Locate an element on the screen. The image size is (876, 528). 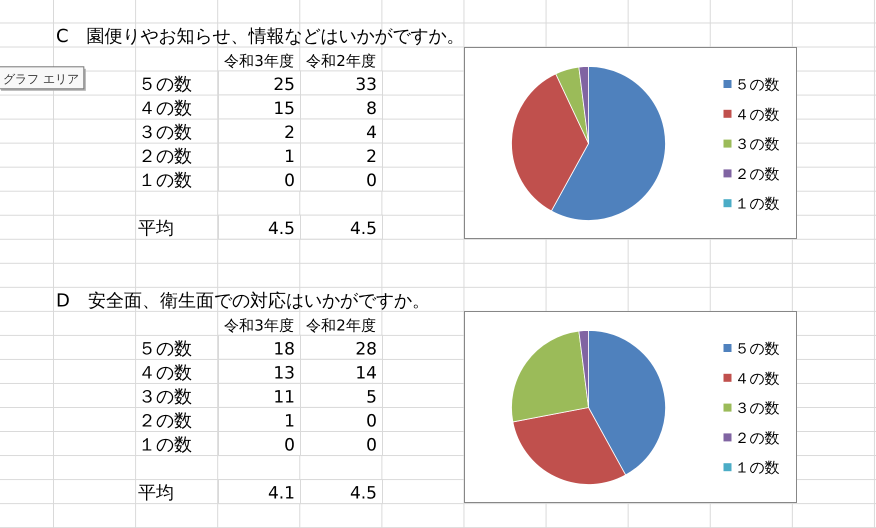
cell-label: 28 is located at coordinates (366, 349).